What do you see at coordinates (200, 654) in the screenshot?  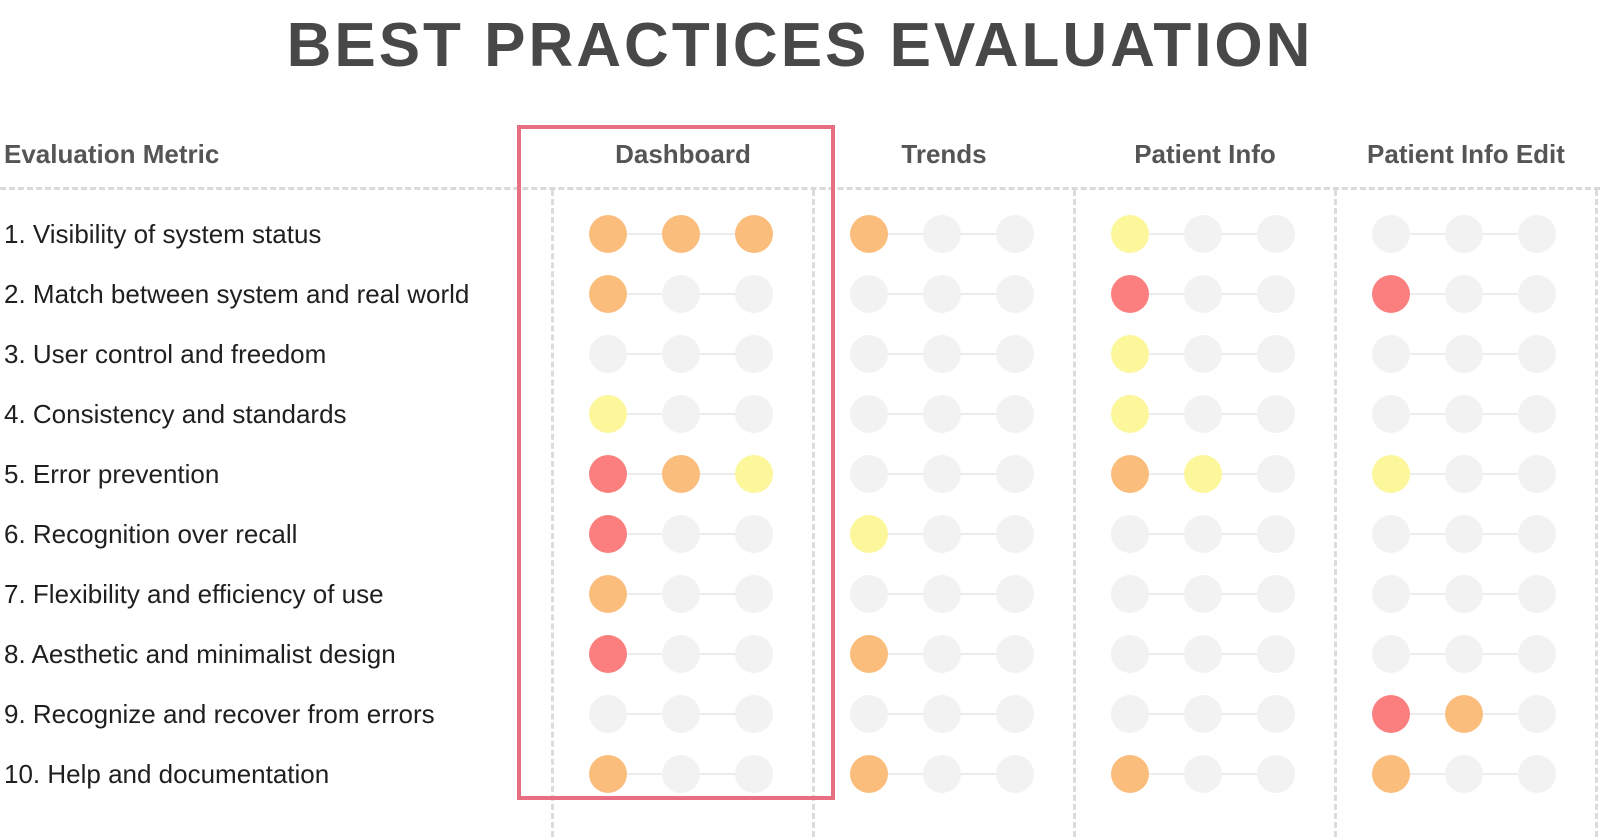 I see `metric-label: 8. Aesthetic and minimalist design` at bounding box center [200, 654].